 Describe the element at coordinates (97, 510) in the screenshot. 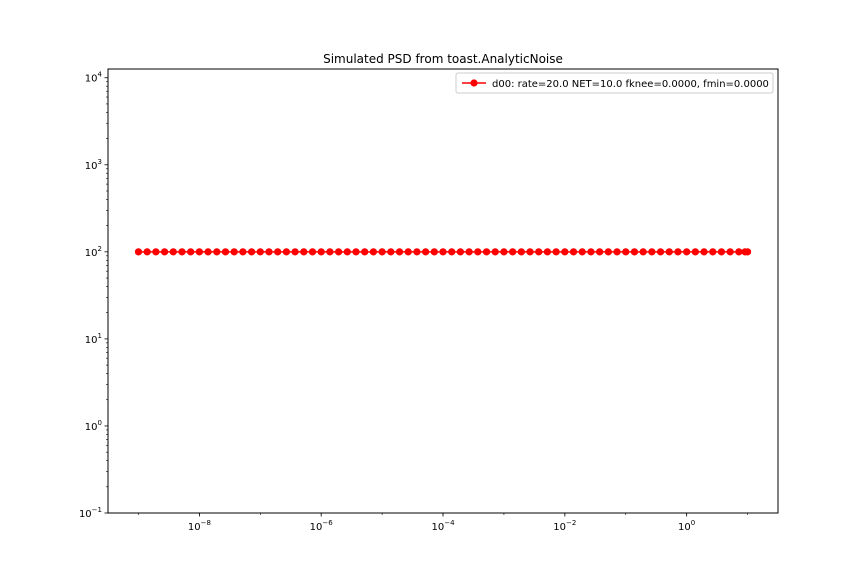

I see `tick-label-exponent: −1` at that location.